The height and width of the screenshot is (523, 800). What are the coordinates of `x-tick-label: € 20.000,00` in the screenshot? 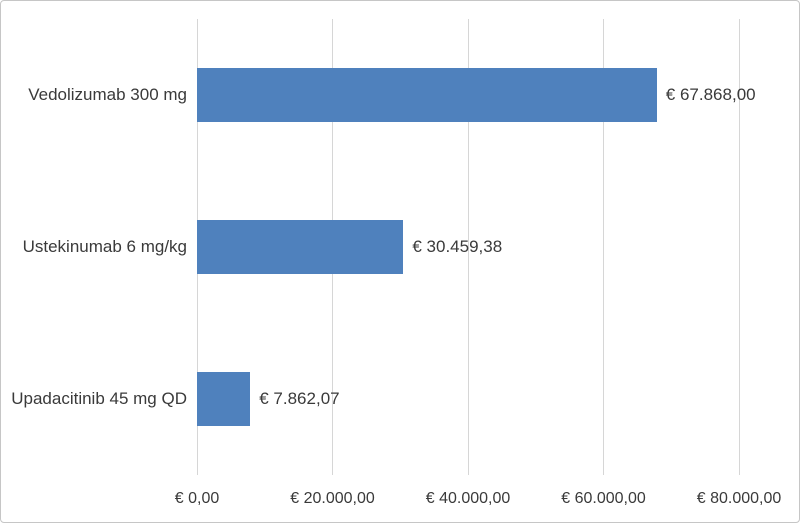 It's located at (332, 498).